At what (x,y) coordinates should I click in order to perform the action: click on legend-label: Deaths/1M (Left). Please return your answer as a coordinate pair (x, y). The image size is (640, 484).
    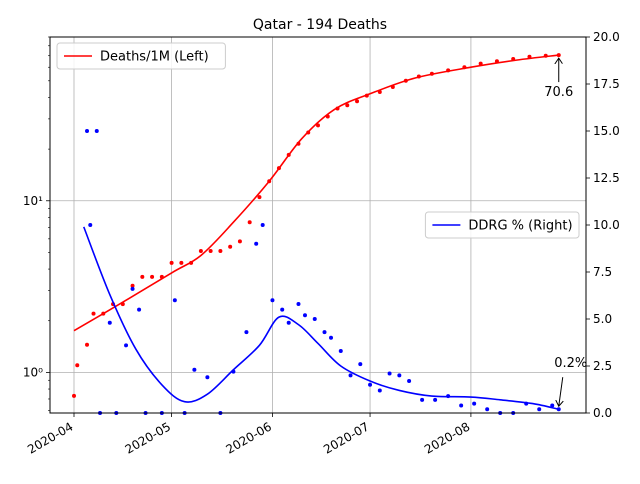
    Looking at the image, I should click on (154, 57).